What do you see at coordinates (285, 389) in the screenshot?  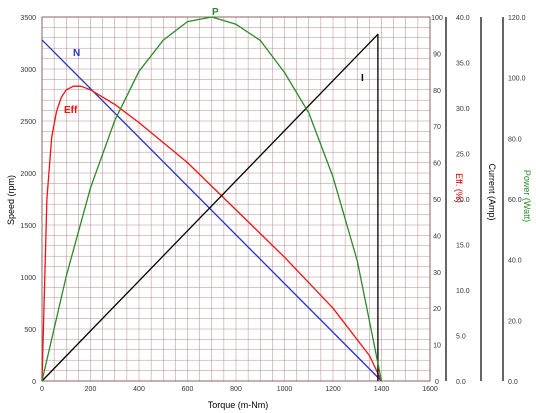 I see `x-tick-label: 1000` at bounding box center [285, 389].